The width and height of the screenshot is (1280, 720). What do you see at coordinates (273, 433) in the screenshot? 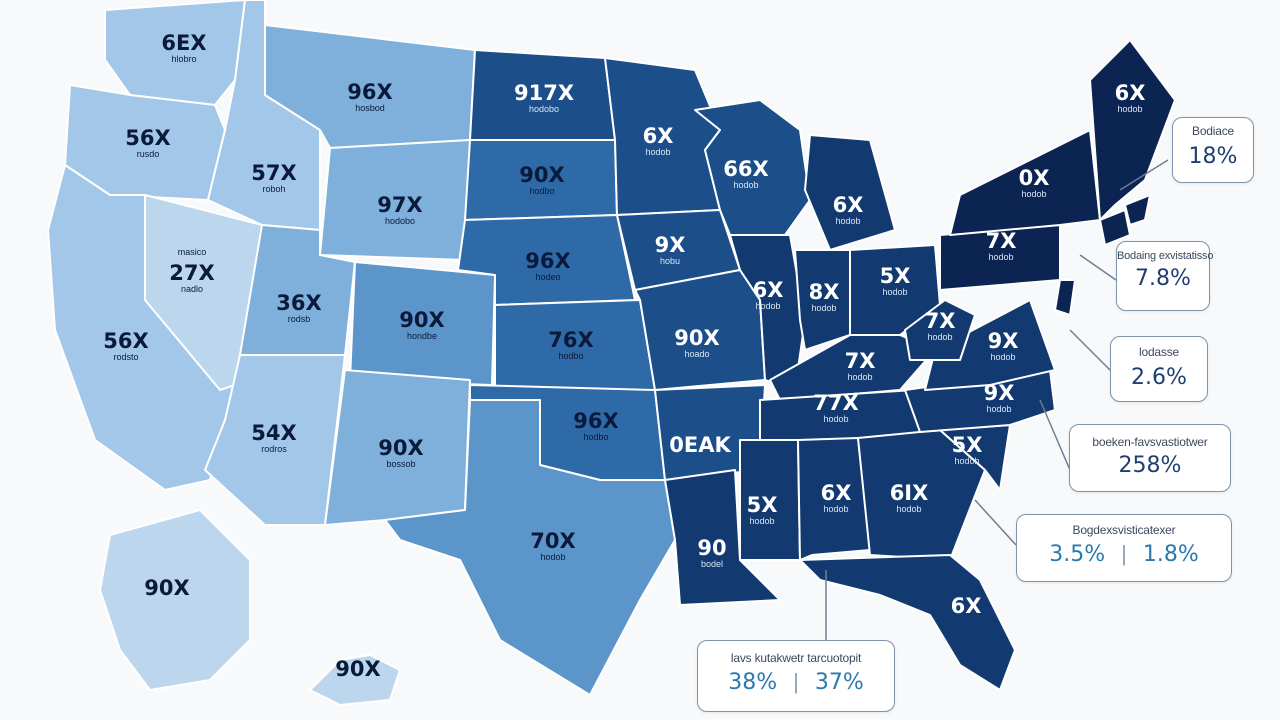
I see `state-az-value: 54X` at bounding box center [273, 433].